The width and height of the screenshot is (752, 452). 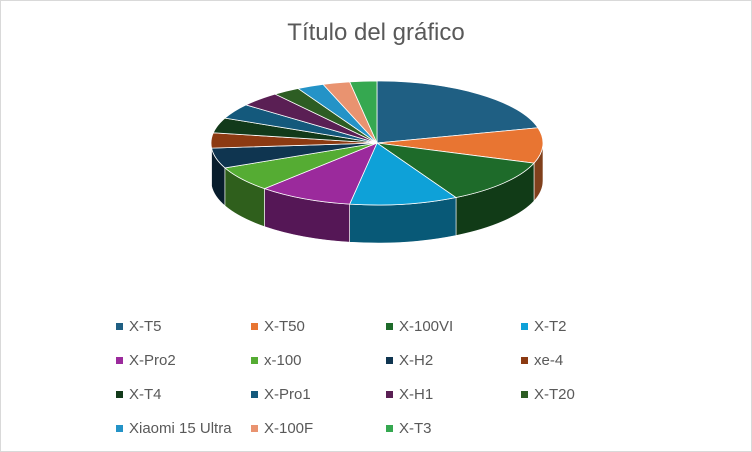 I want to click on legend-label: X-T4, so click(x=145, y=394).